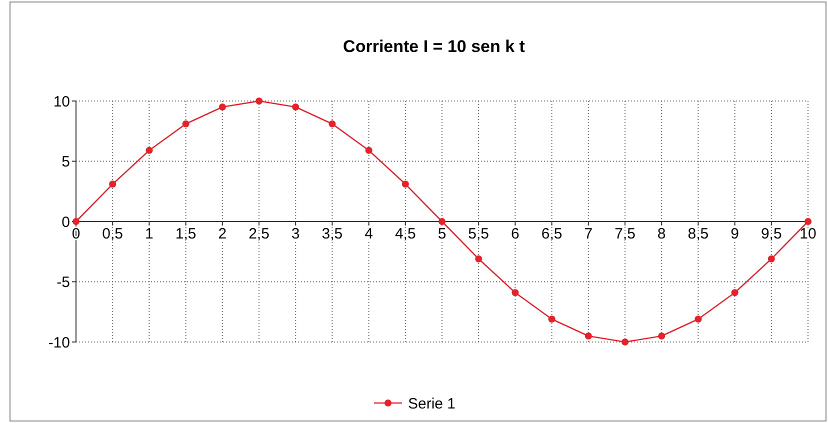 This screenshot has width=828, height=423. I want to click on x-tick-label: 4, so click(368, 234).